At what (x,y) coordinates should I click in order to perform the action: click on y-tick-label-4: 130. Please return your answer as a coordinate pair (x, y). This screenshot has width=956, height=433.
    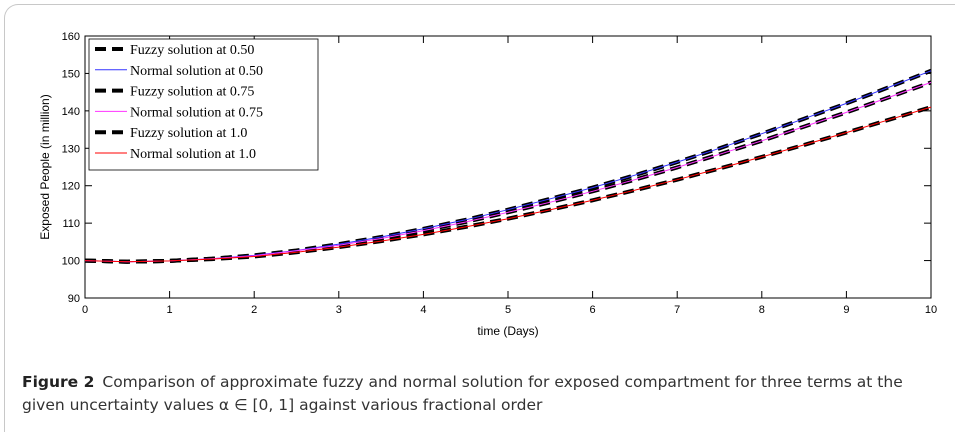
    Looking at the image, I should click on (71, 149).